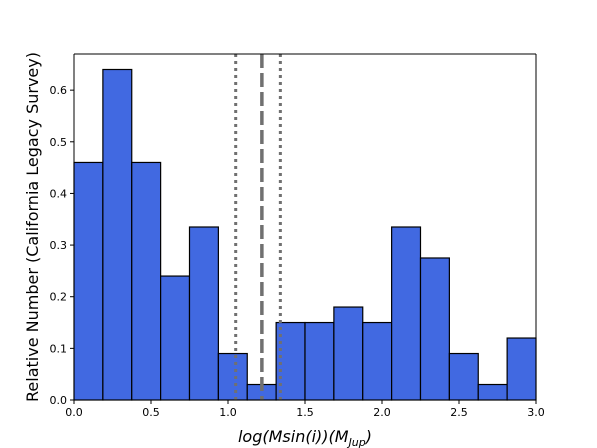 The width and height of the screenshot is (597, 448). Describe the element at coordinates (59, 245) in the screenshot. I see `y-tick-label-3: 0.3` at that location.